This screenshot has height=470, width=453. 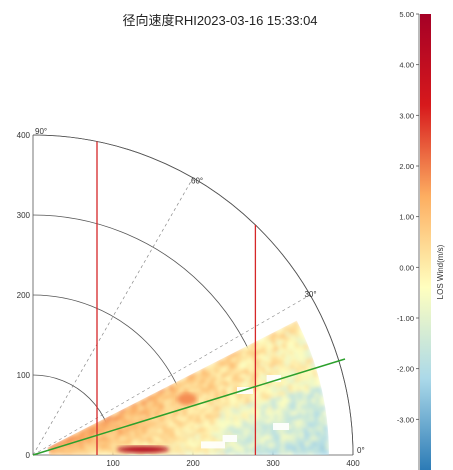 What do you see at coordinates (353, 463) in the screenshot?
I see `x-tick-label: 400` at bounding box center [353, 463].